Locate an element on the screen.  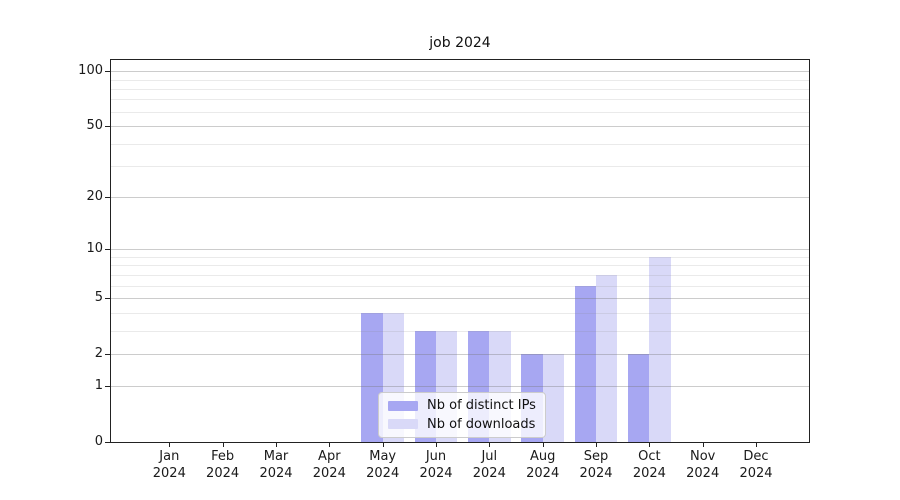
x-tick-label-month: May is located at coordinates (383, 456).